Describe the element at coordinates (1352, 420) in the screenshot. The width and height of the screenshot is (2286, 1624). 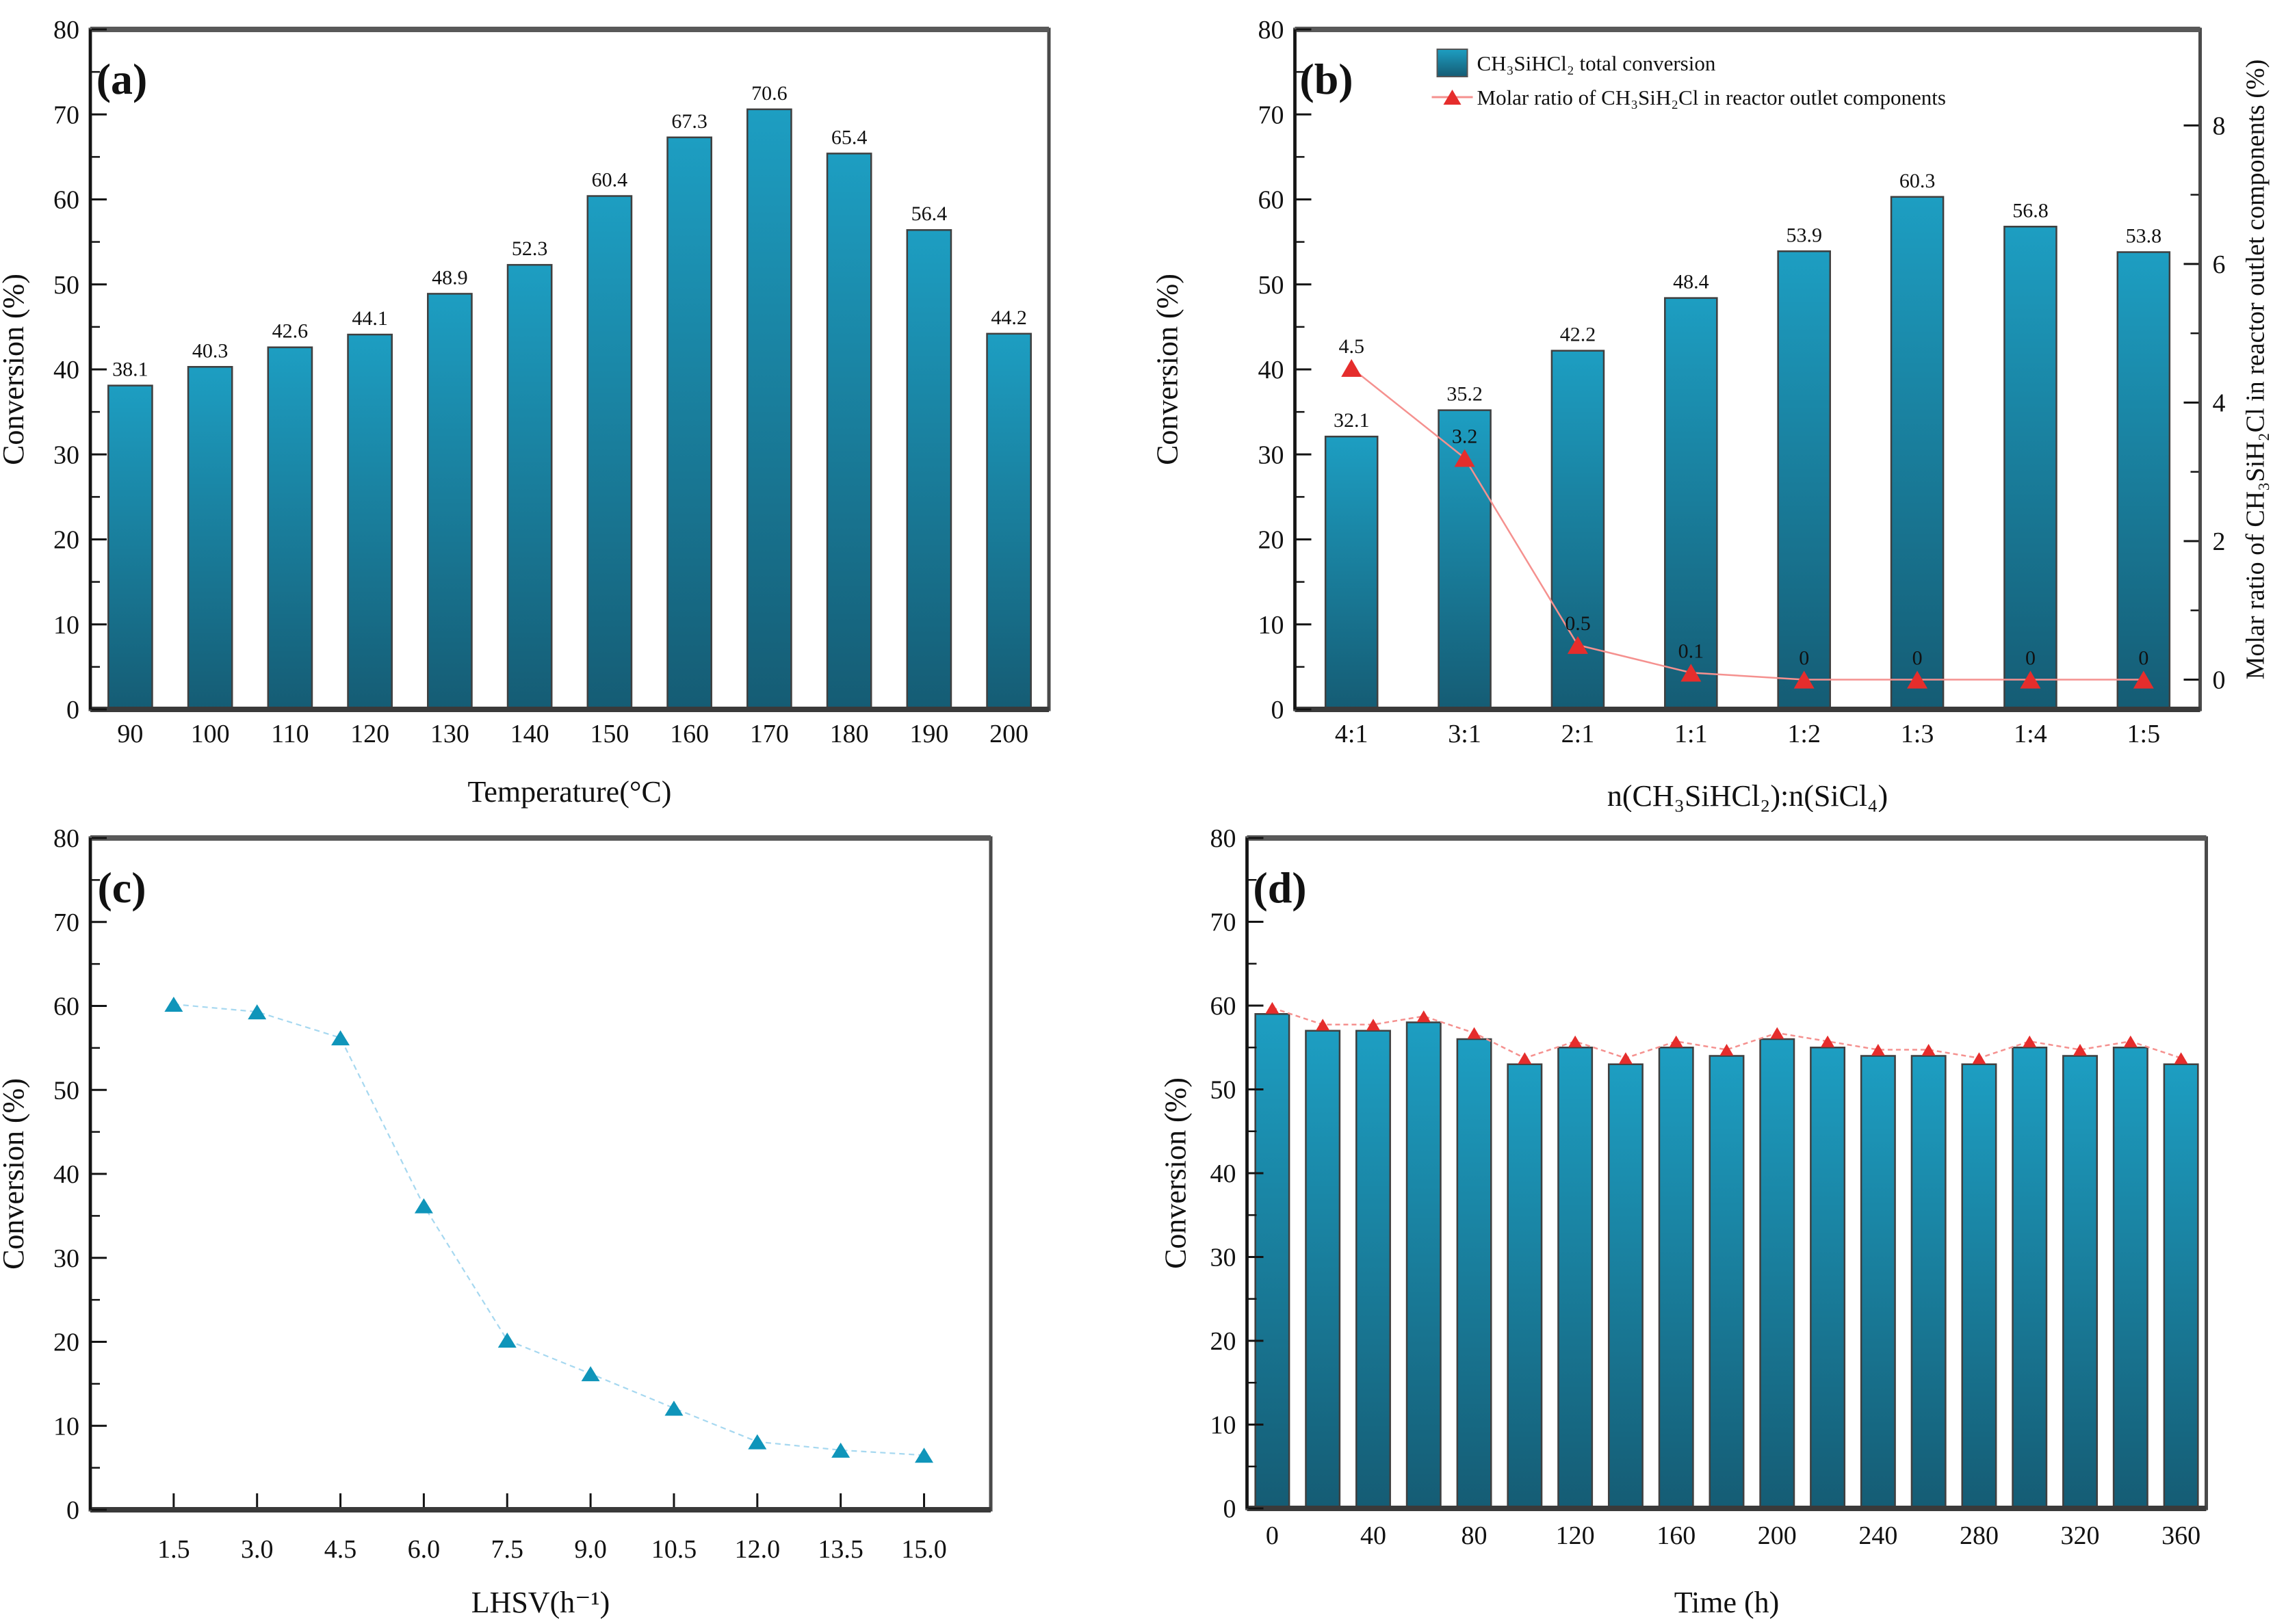
I see `bar-value-label: 32.1` at that location.